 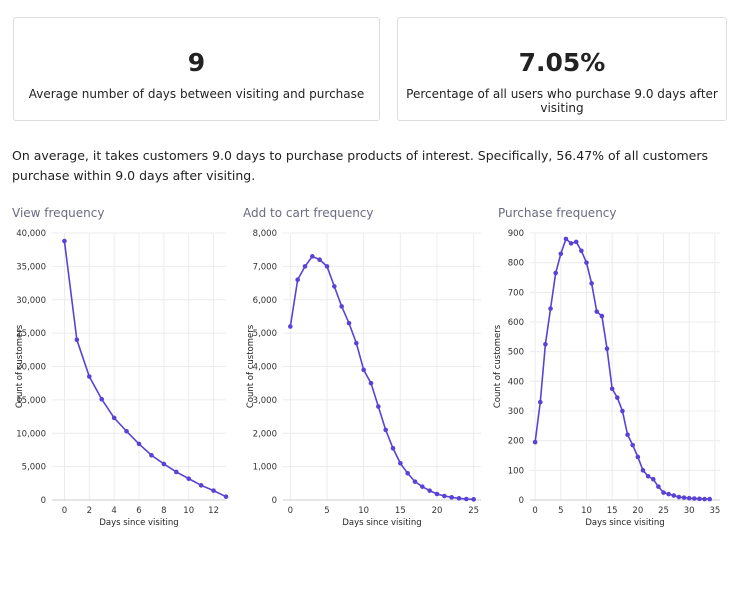 I want to click on y-tick-label: 7,000, so click(x=265, y=267).